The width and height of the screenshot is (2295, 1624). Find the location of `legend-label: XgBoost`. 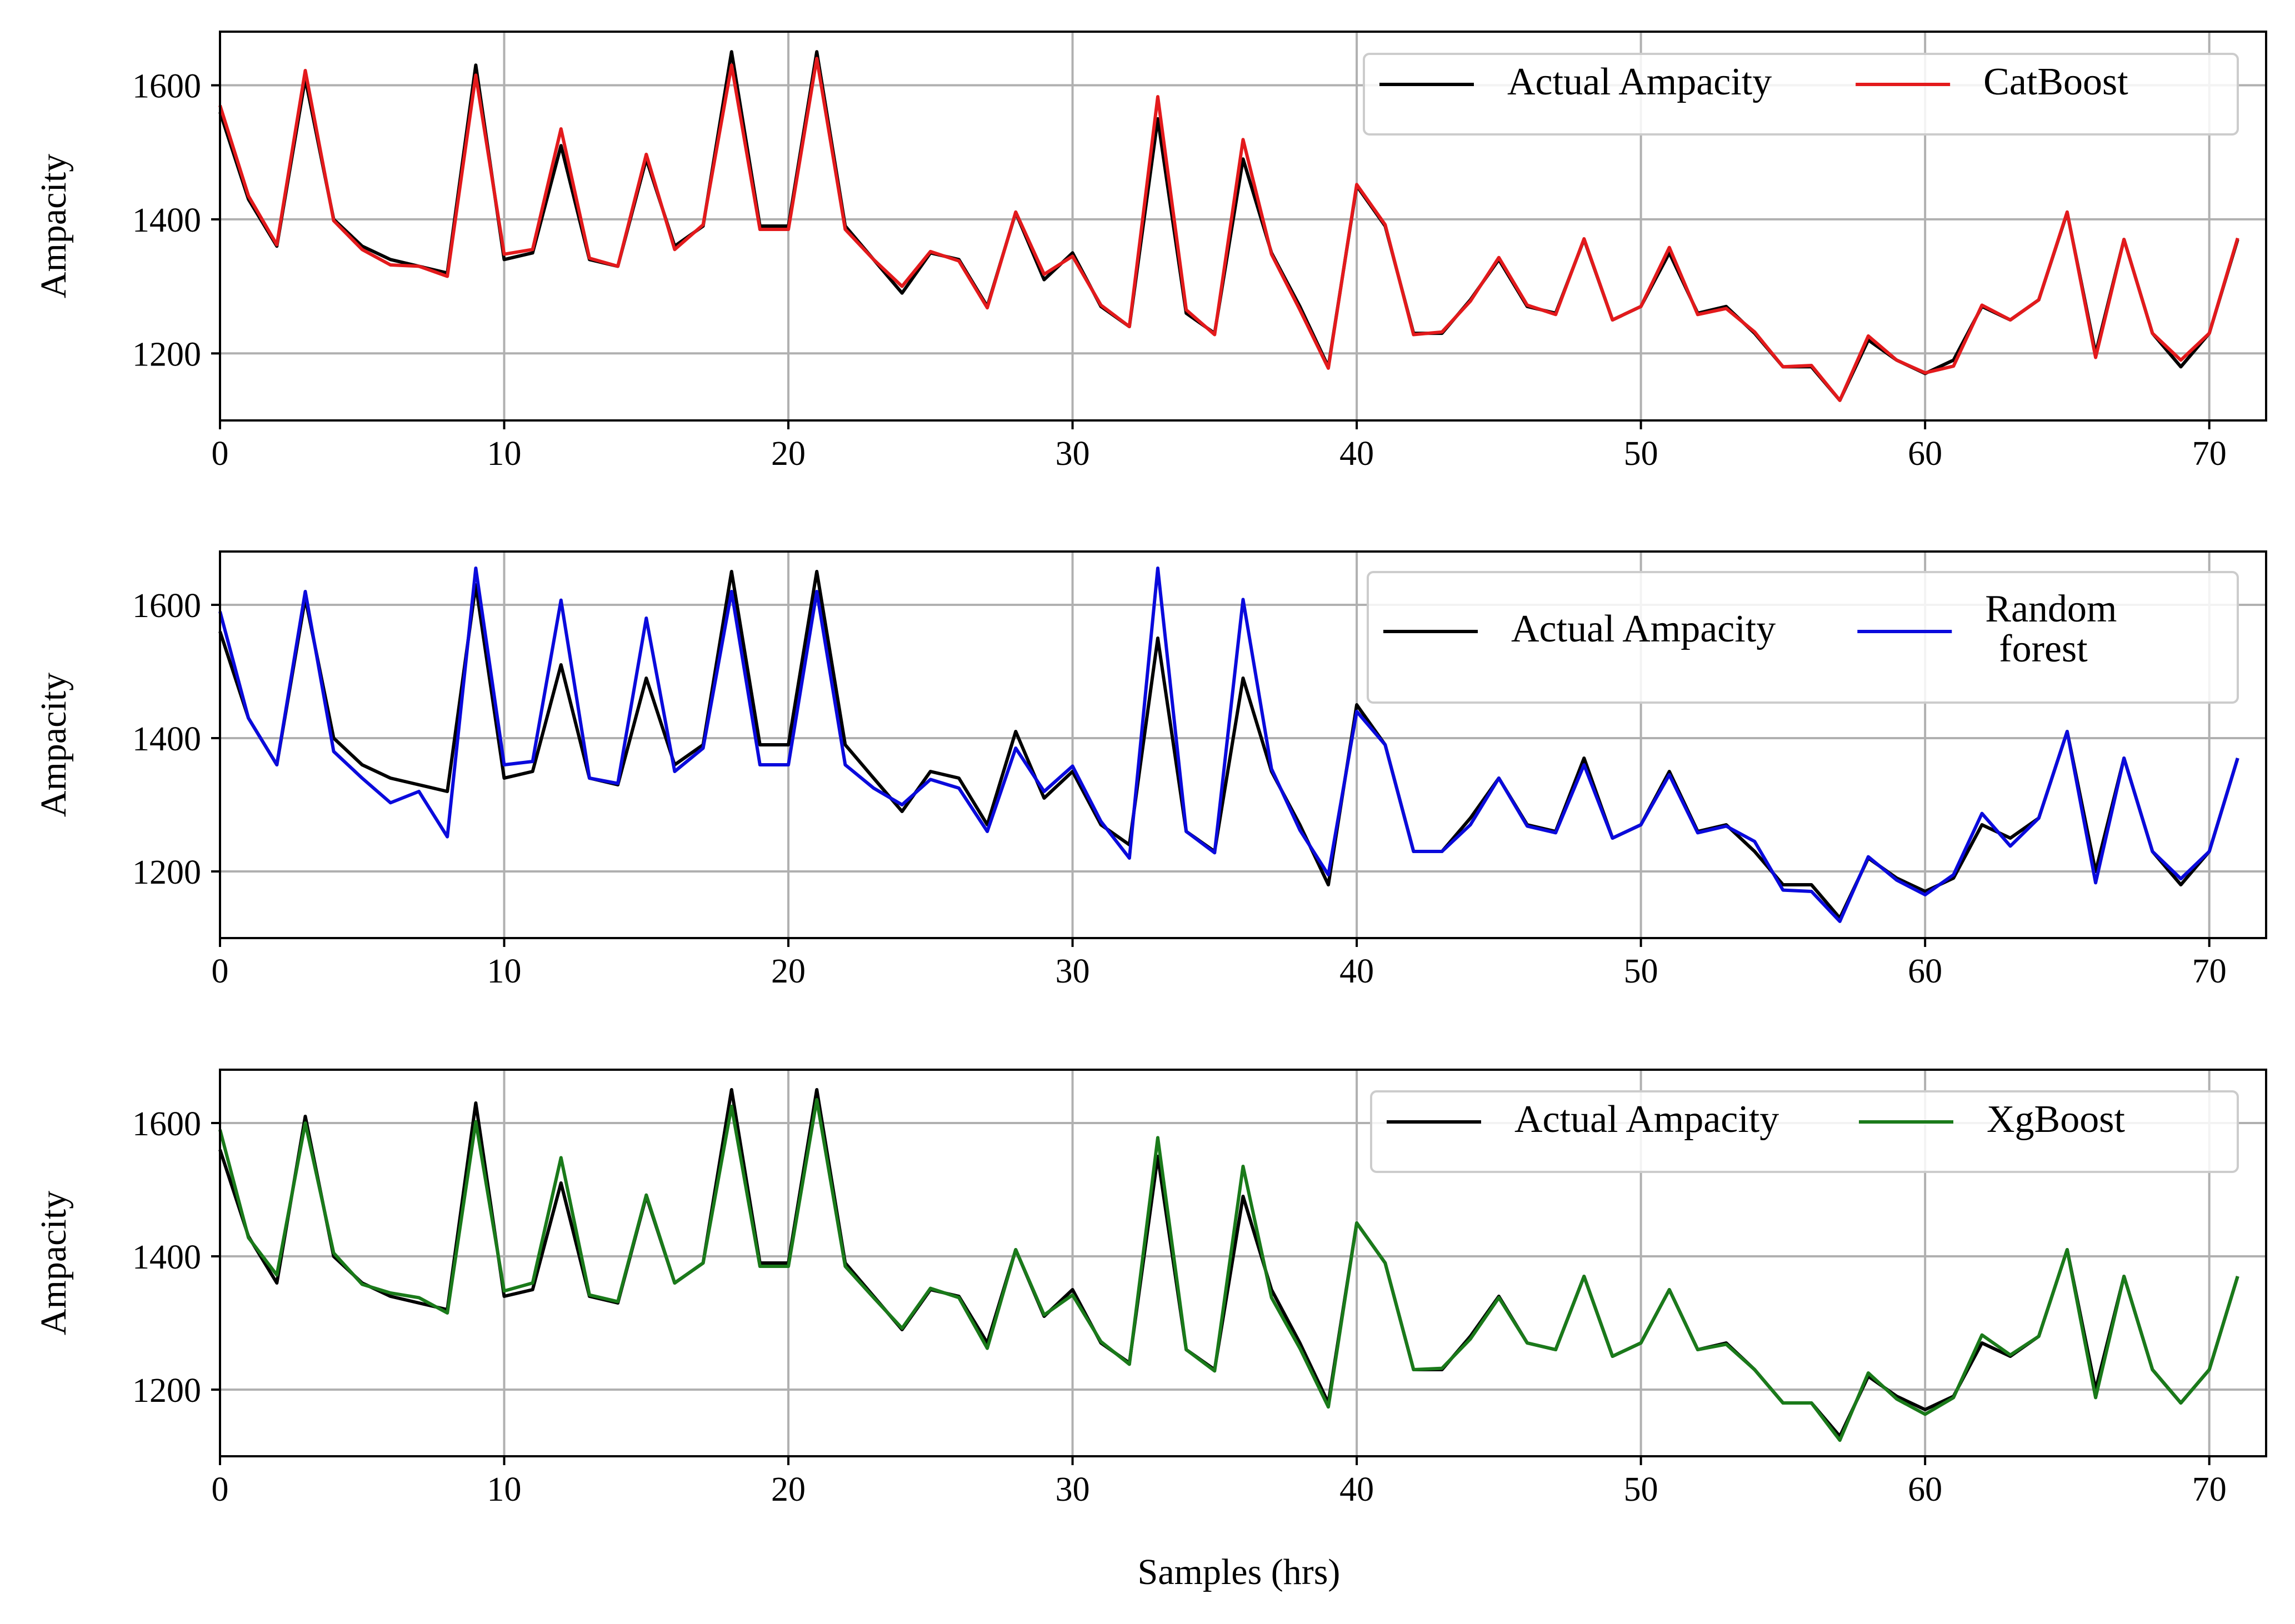

legend-label: XgBoost is located at coordinates (2056, 1119).